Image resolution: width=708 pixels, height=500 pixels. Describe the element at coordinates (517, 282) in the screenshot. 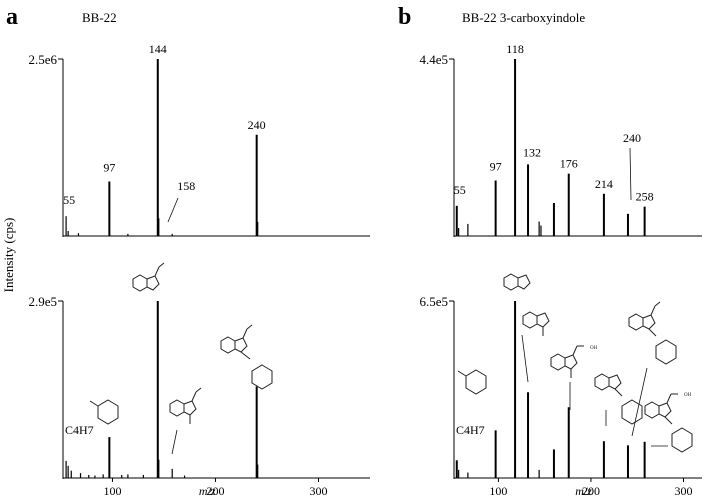

I see `indole-structure` at that location.